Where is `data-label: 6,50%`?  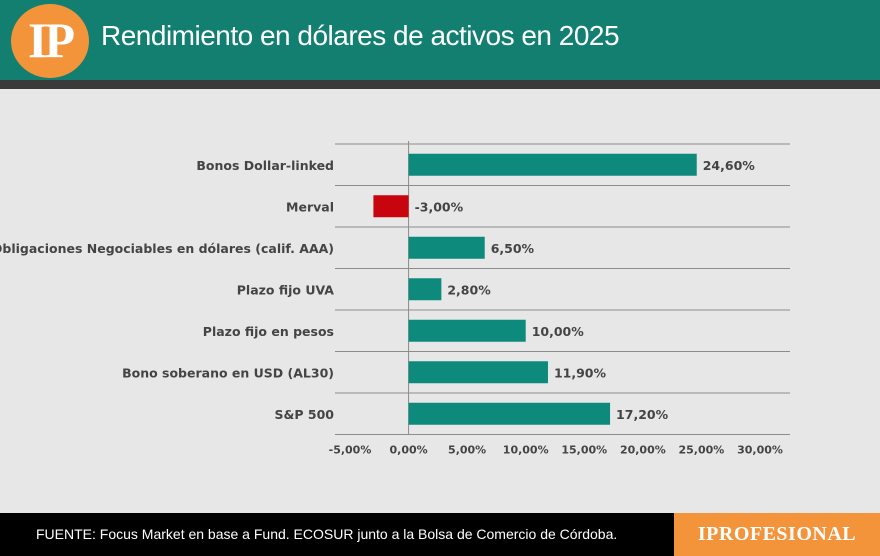
data-label: 6,50% is located at coordinates (513, 248).